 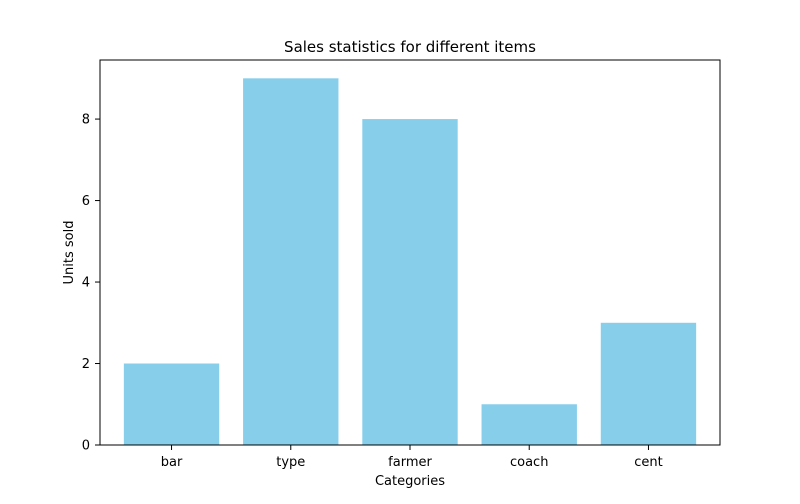 I want to click on bar-type, so click(x=291, y=261).